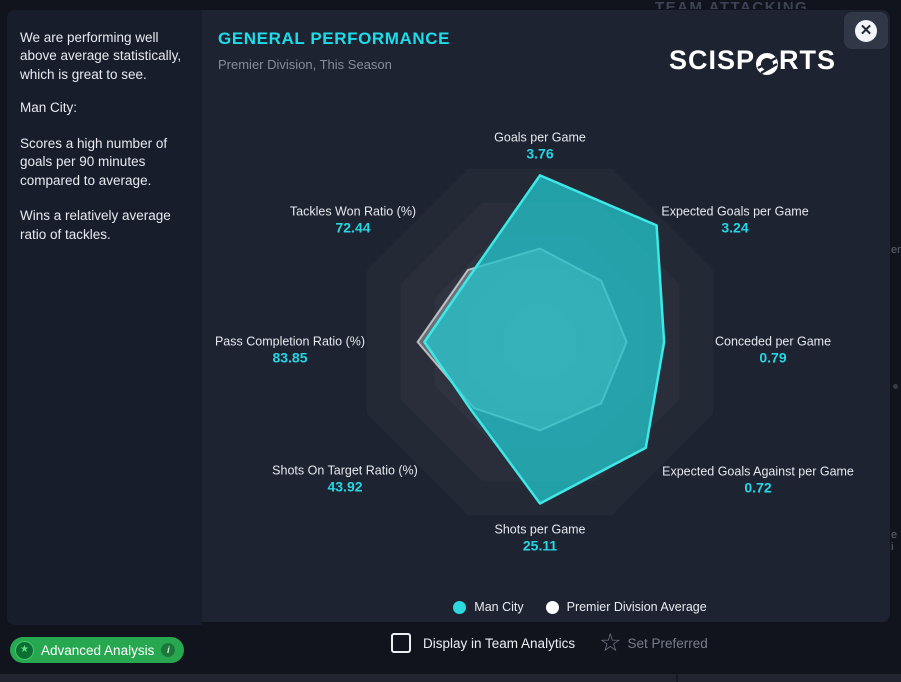  What do you see at coordinates (667, 643) in the screenshot?
I see `set-preferred-label: Set Preferred` at bounding box center [667, 643].